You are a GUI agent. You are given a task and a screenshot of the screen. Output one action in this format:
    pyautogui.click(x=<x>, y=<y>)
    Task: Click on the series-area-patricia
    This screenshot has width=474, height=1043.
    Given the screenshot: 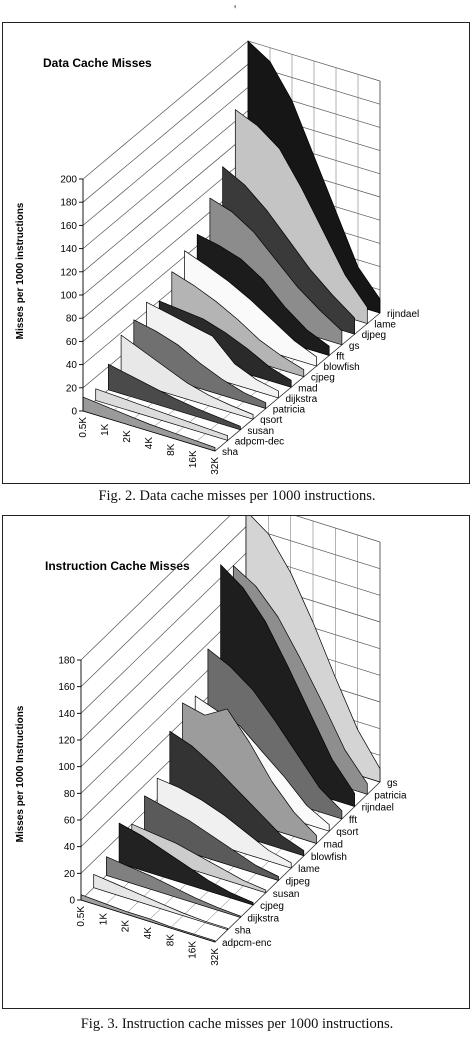 What is the action you would take?
    pyautogui.click(x=200, y=364)
    